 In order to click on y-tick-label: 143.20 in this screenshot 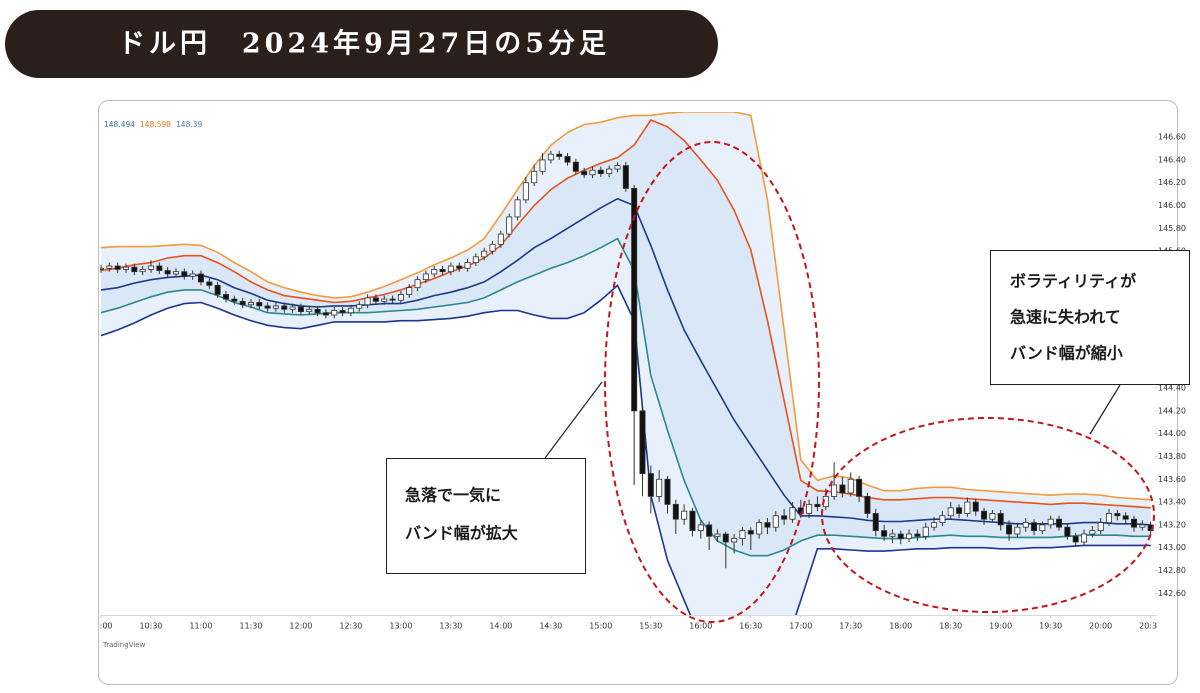, I will do `click(1172, 524)`.